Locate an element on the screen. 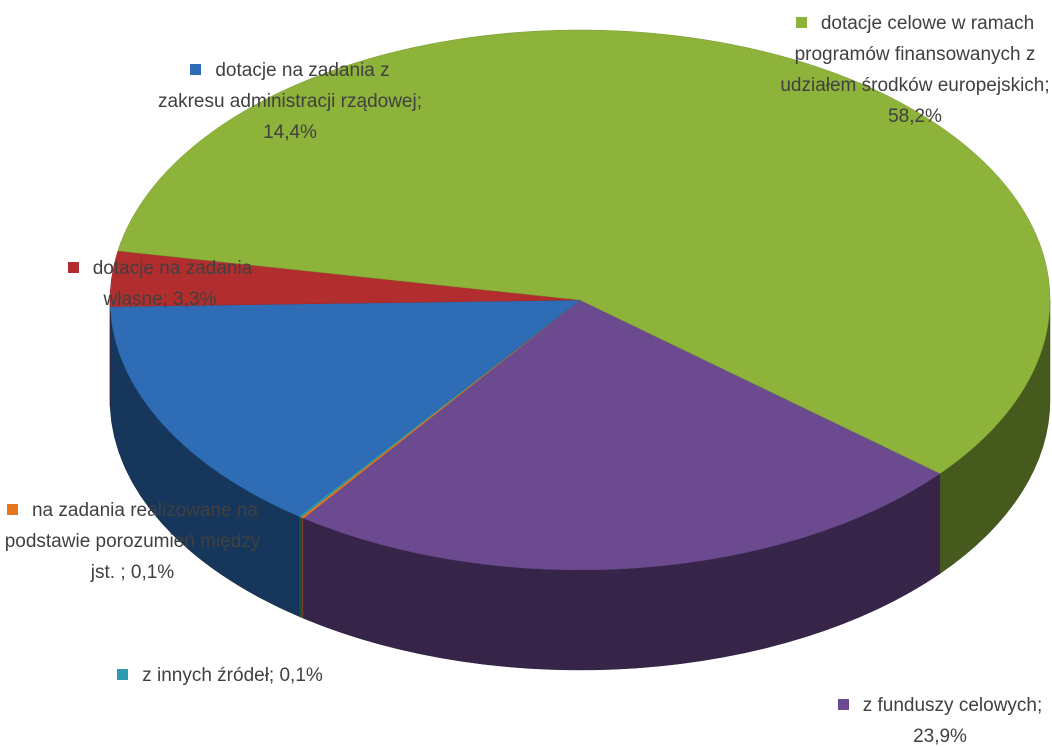 This screenshot has height=747, width=1052. slice is located at coordinates (345, 408).